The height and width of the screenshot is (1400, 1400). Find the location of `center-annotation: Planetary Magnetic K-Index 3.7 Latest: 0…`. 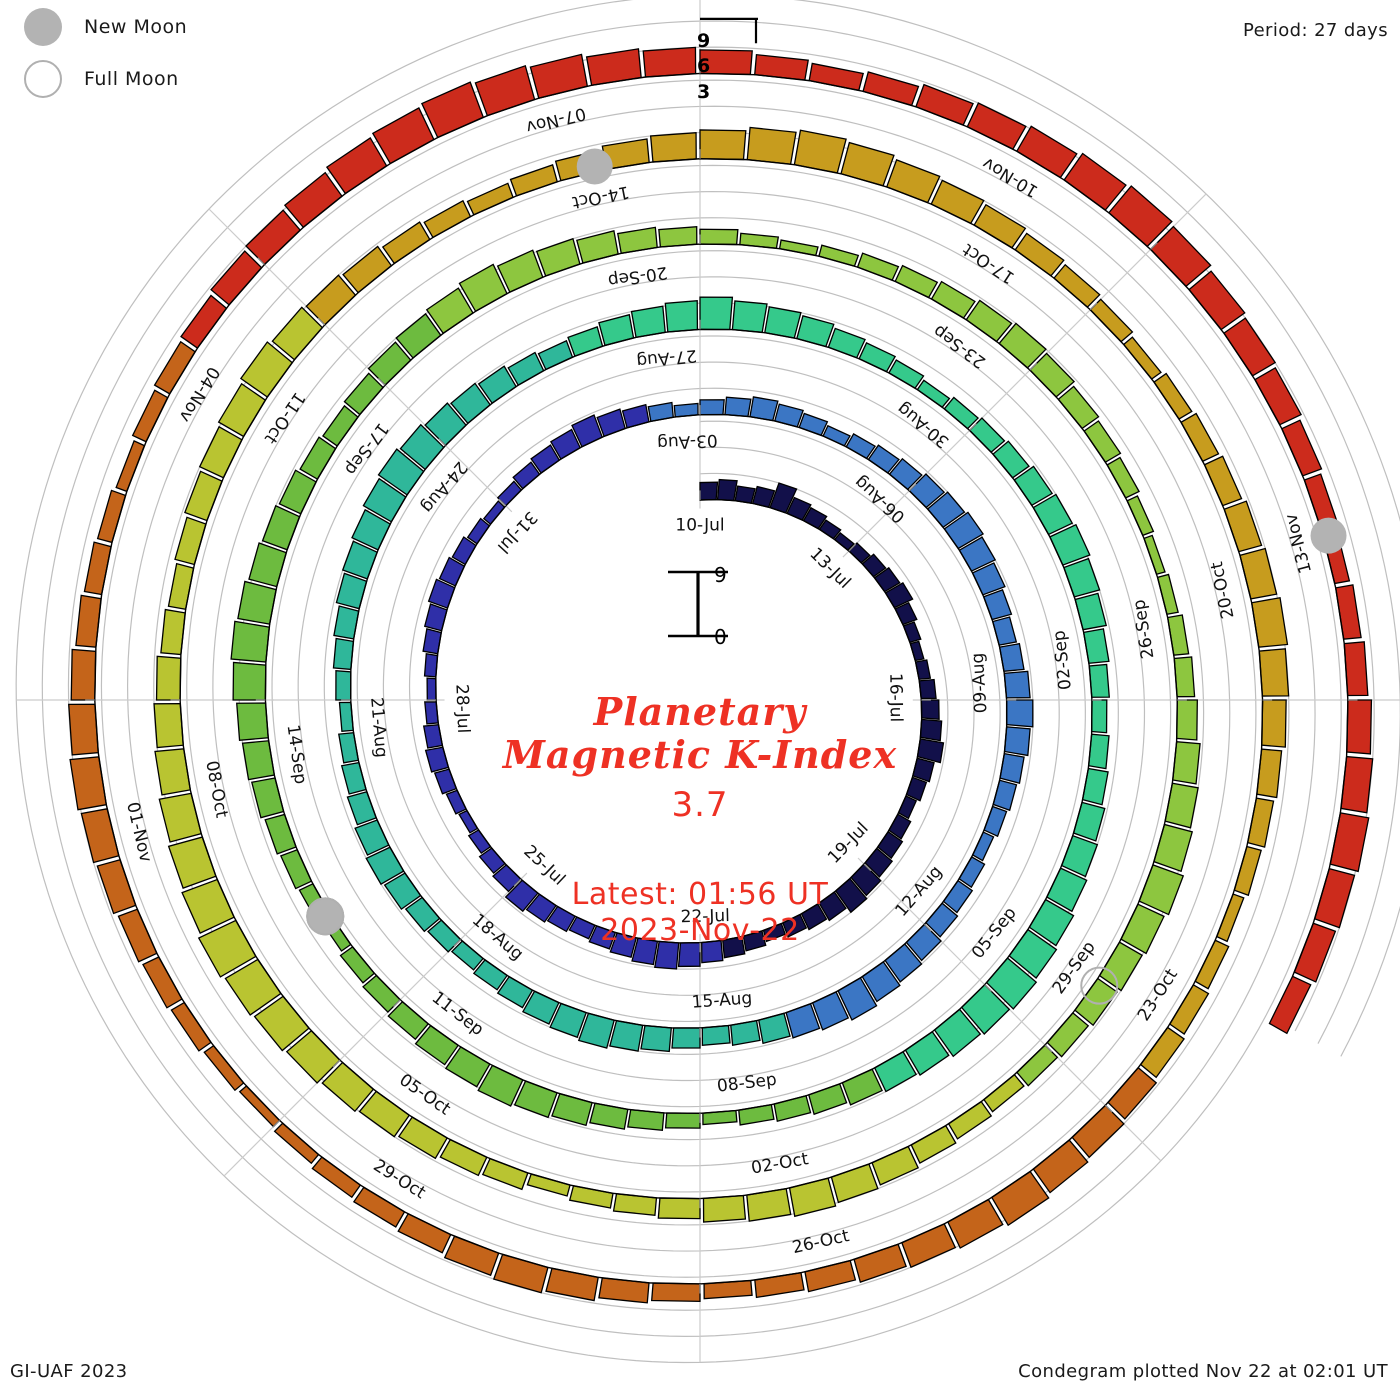

center-annotation: Planetary Magnetic K-Index 3.7 Latest: 0… is located at coordinates (700, 820).